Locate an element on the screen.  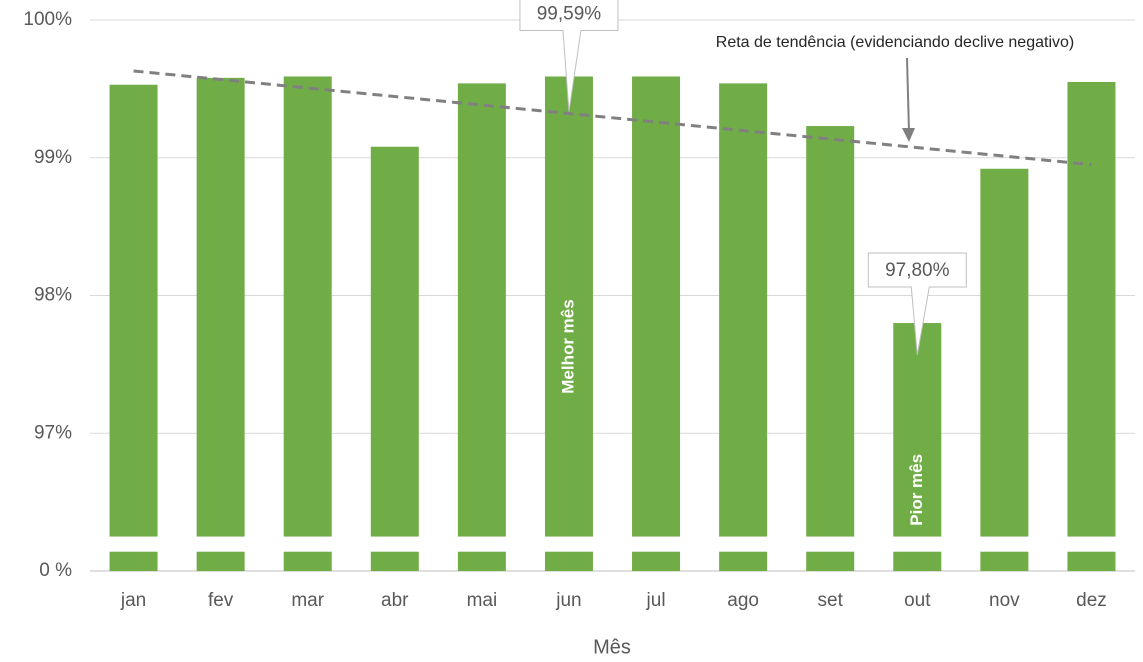
y-tick-label: 97% is located at coordinates (53, 432).